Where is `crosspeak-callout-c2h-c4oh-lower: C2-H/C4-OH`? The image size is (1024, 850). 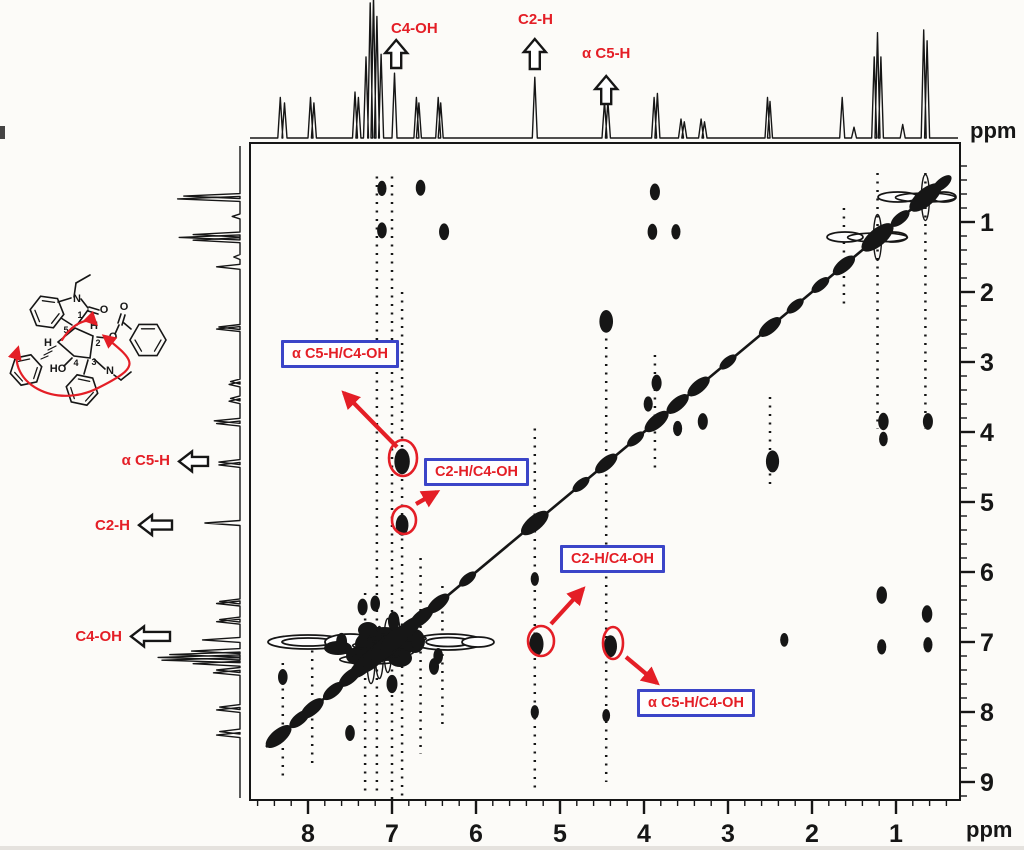
crosspeak-callout-c2h-c4oh-lower: C2-H/C4-OH is located at coordinates (612, 559).